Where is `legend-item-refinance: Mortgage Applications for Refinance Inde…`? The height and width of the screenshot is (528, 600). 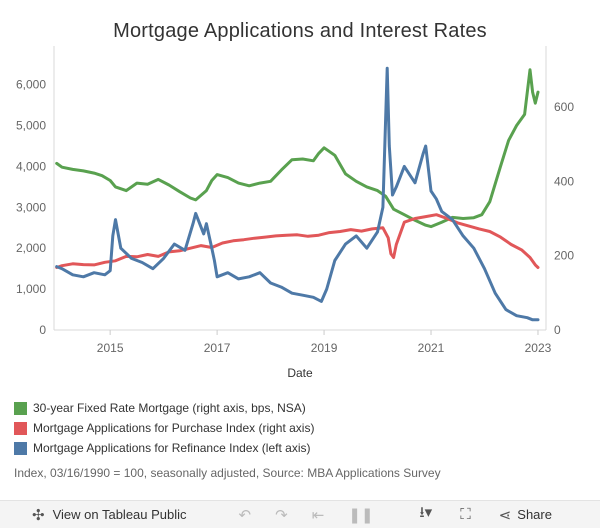 legend-item-refinance: Mortgage Applications for Refinance Inde… is located at coordinates (164, 448).